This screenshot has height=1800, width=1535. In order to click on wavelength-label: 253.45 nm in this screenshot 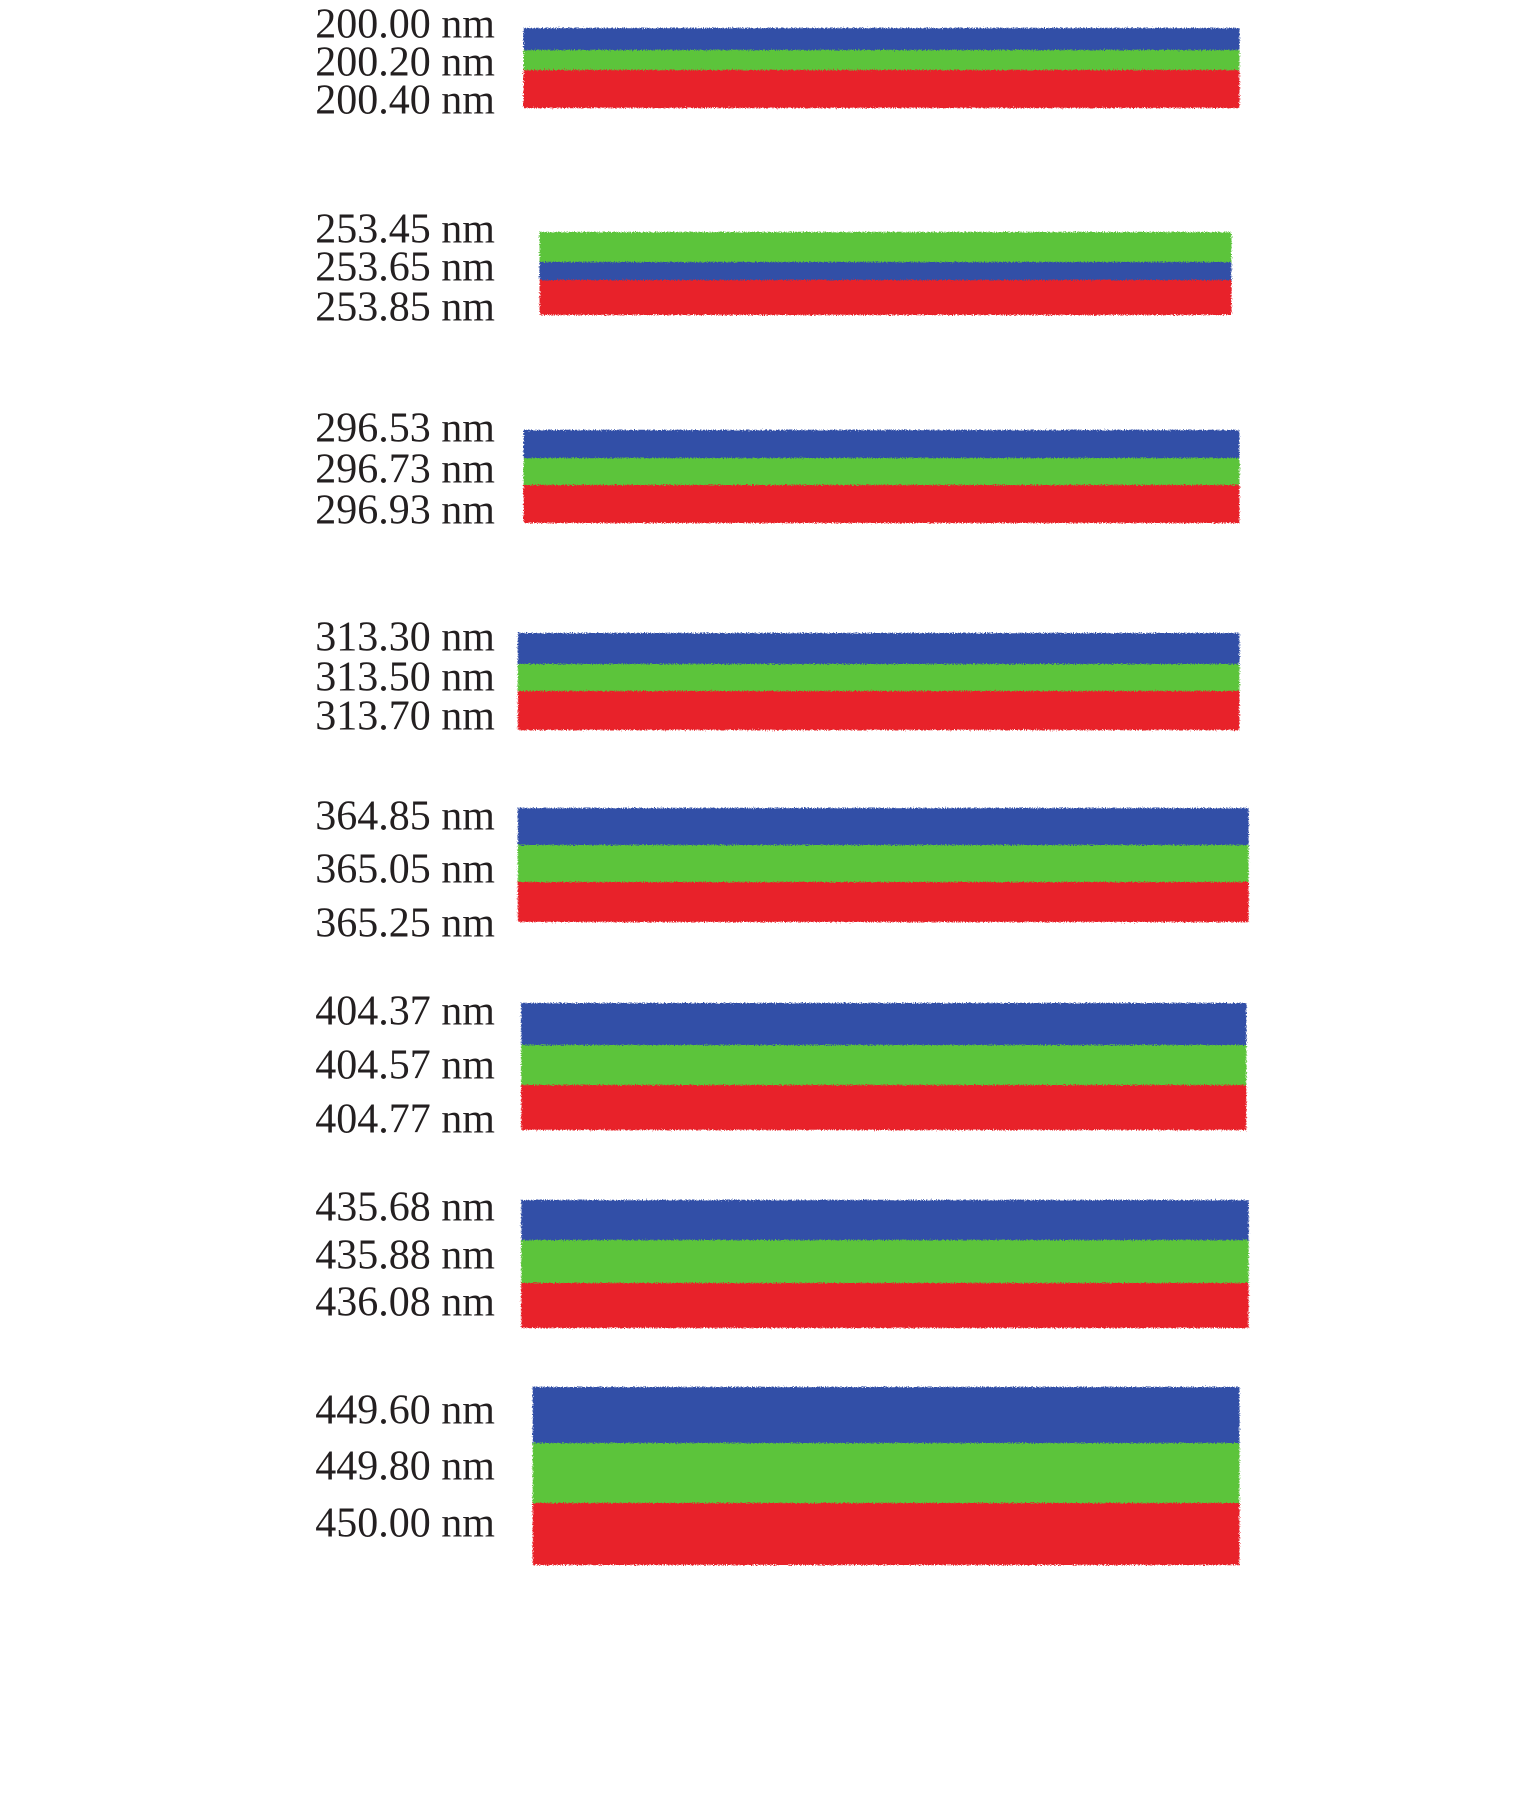, I will do `click(405, 230)`.